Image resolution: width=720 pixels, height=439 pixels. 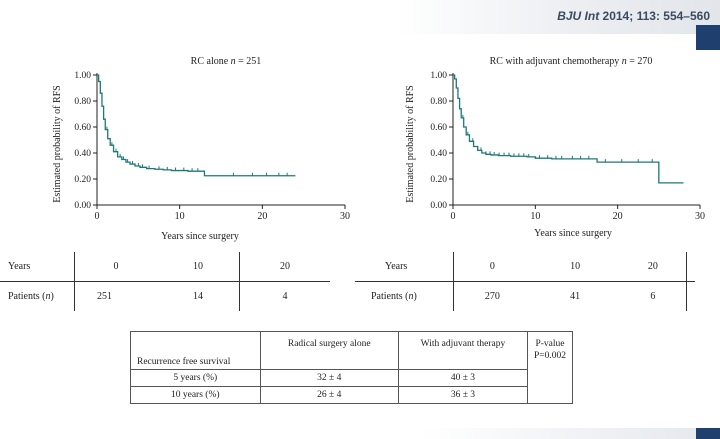 What do you see at coordinates (653, 296) in the screenshot?
I see `table-cell: 6` at bounding box center [653, 296].